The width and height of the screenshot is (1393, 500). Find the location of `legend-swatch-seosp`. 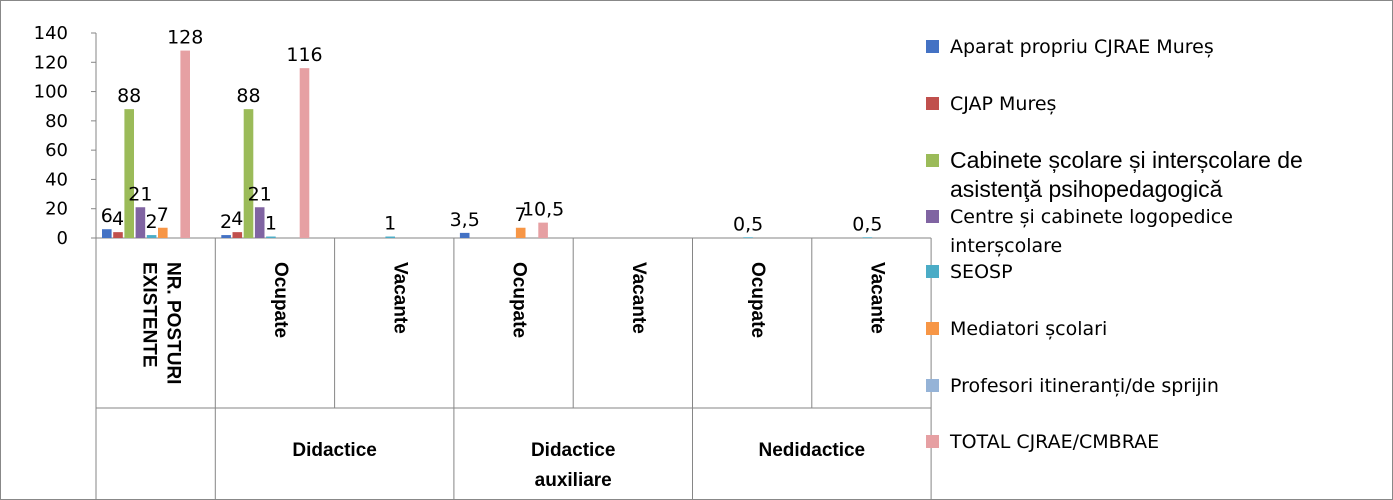

legend-swatch-seosp is located at coordinates (932, 271).